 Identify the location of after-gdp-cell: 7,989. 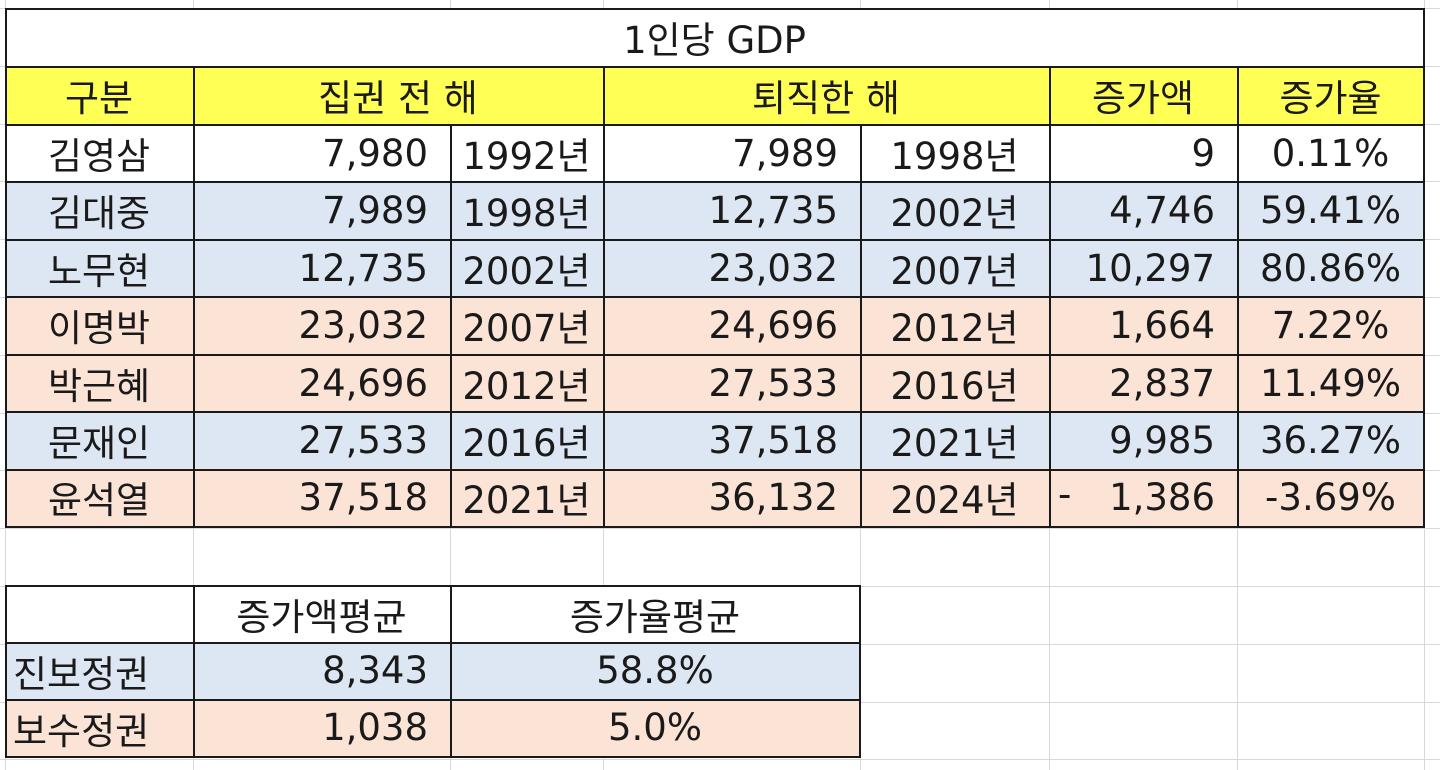
(731, 153).